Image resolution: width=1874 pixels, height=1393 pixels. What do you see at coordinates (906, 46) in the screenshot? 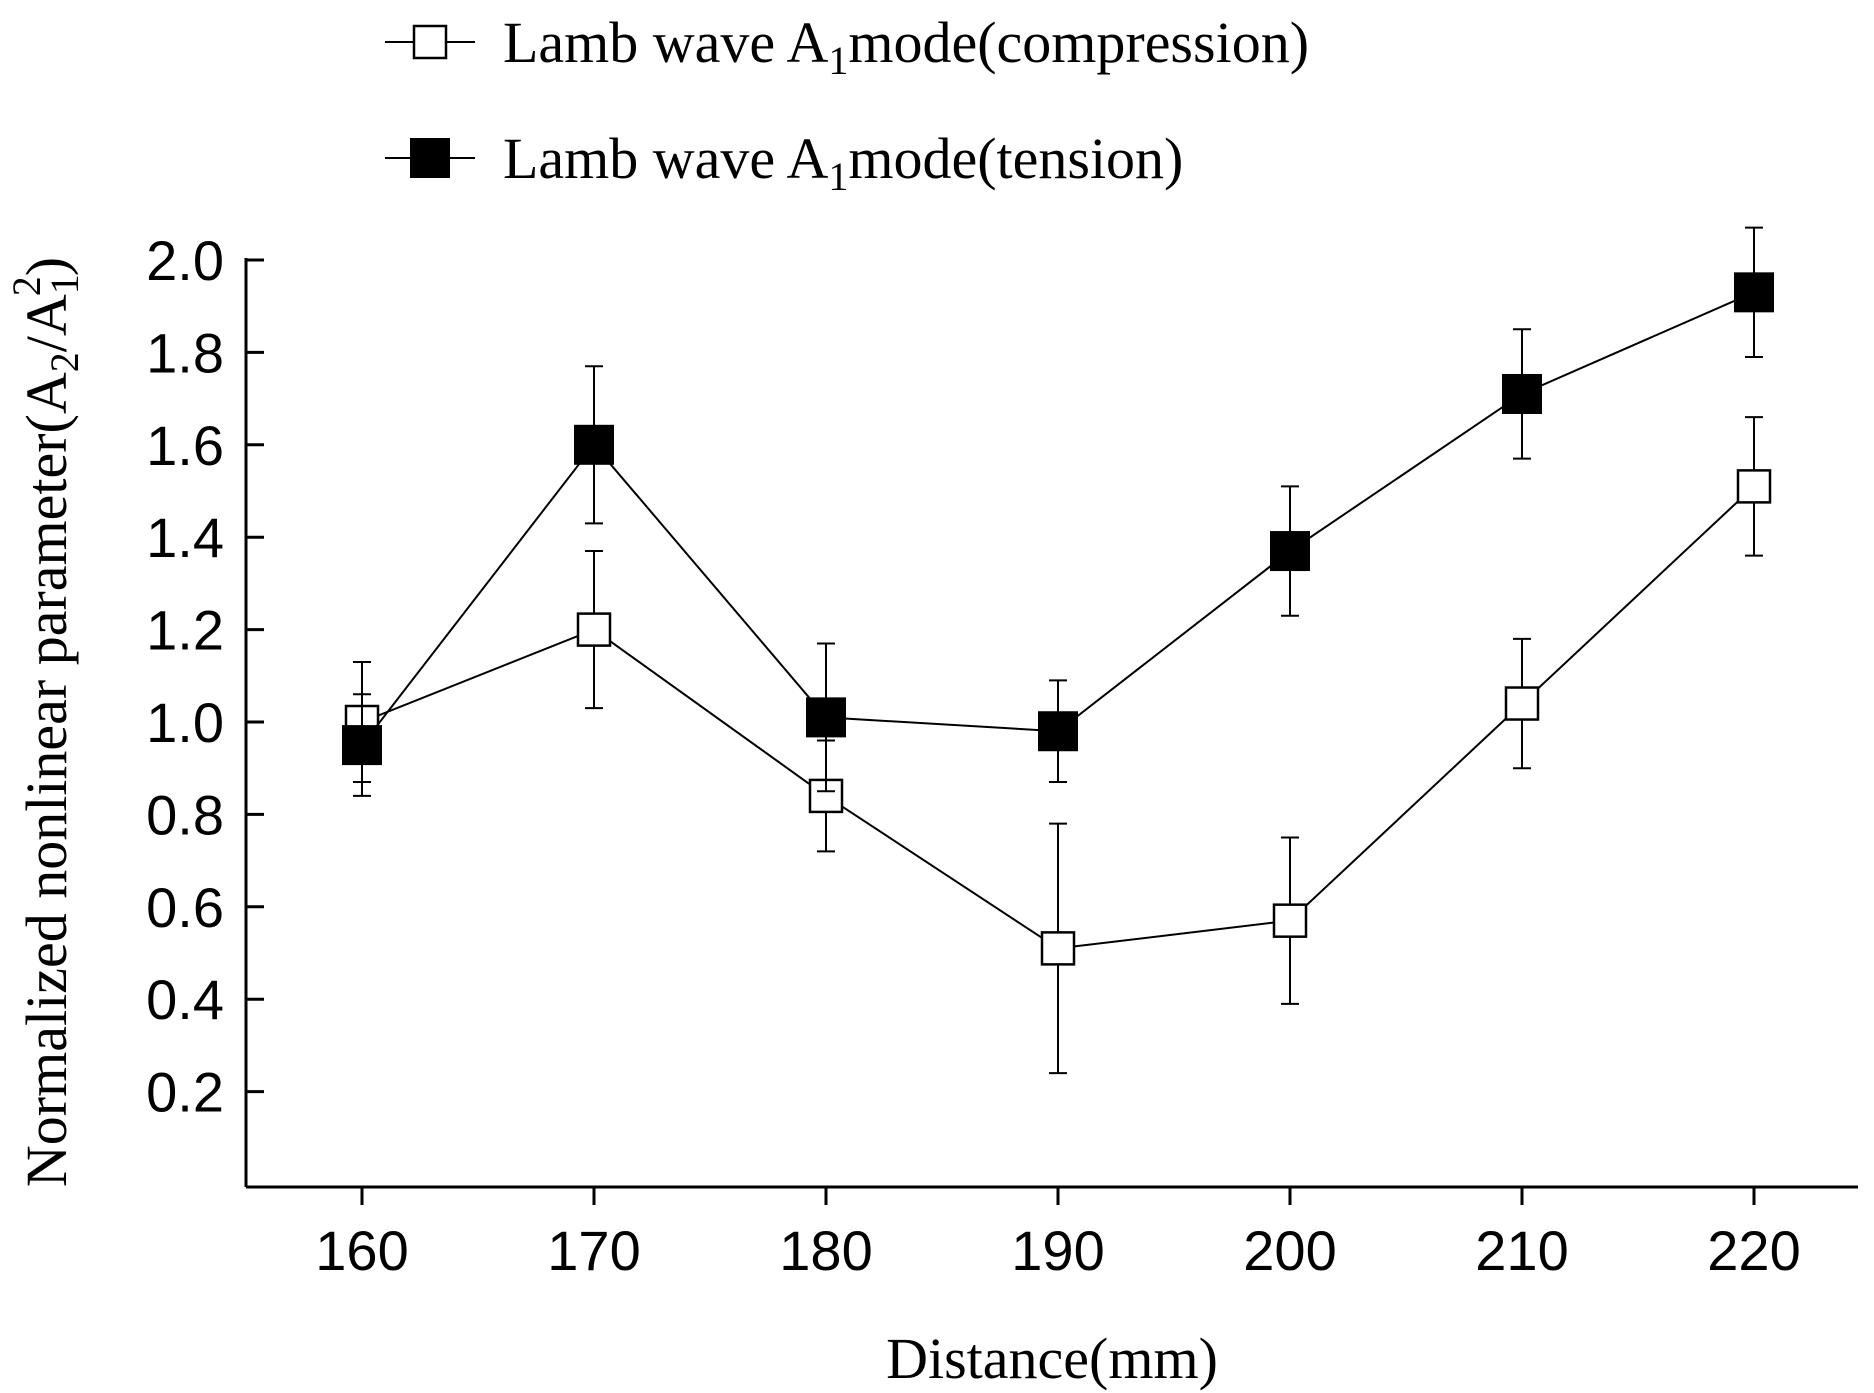
I see `legend-label-compression: Lamb wave A1mode(compression)` at bounding box center [906, 46].